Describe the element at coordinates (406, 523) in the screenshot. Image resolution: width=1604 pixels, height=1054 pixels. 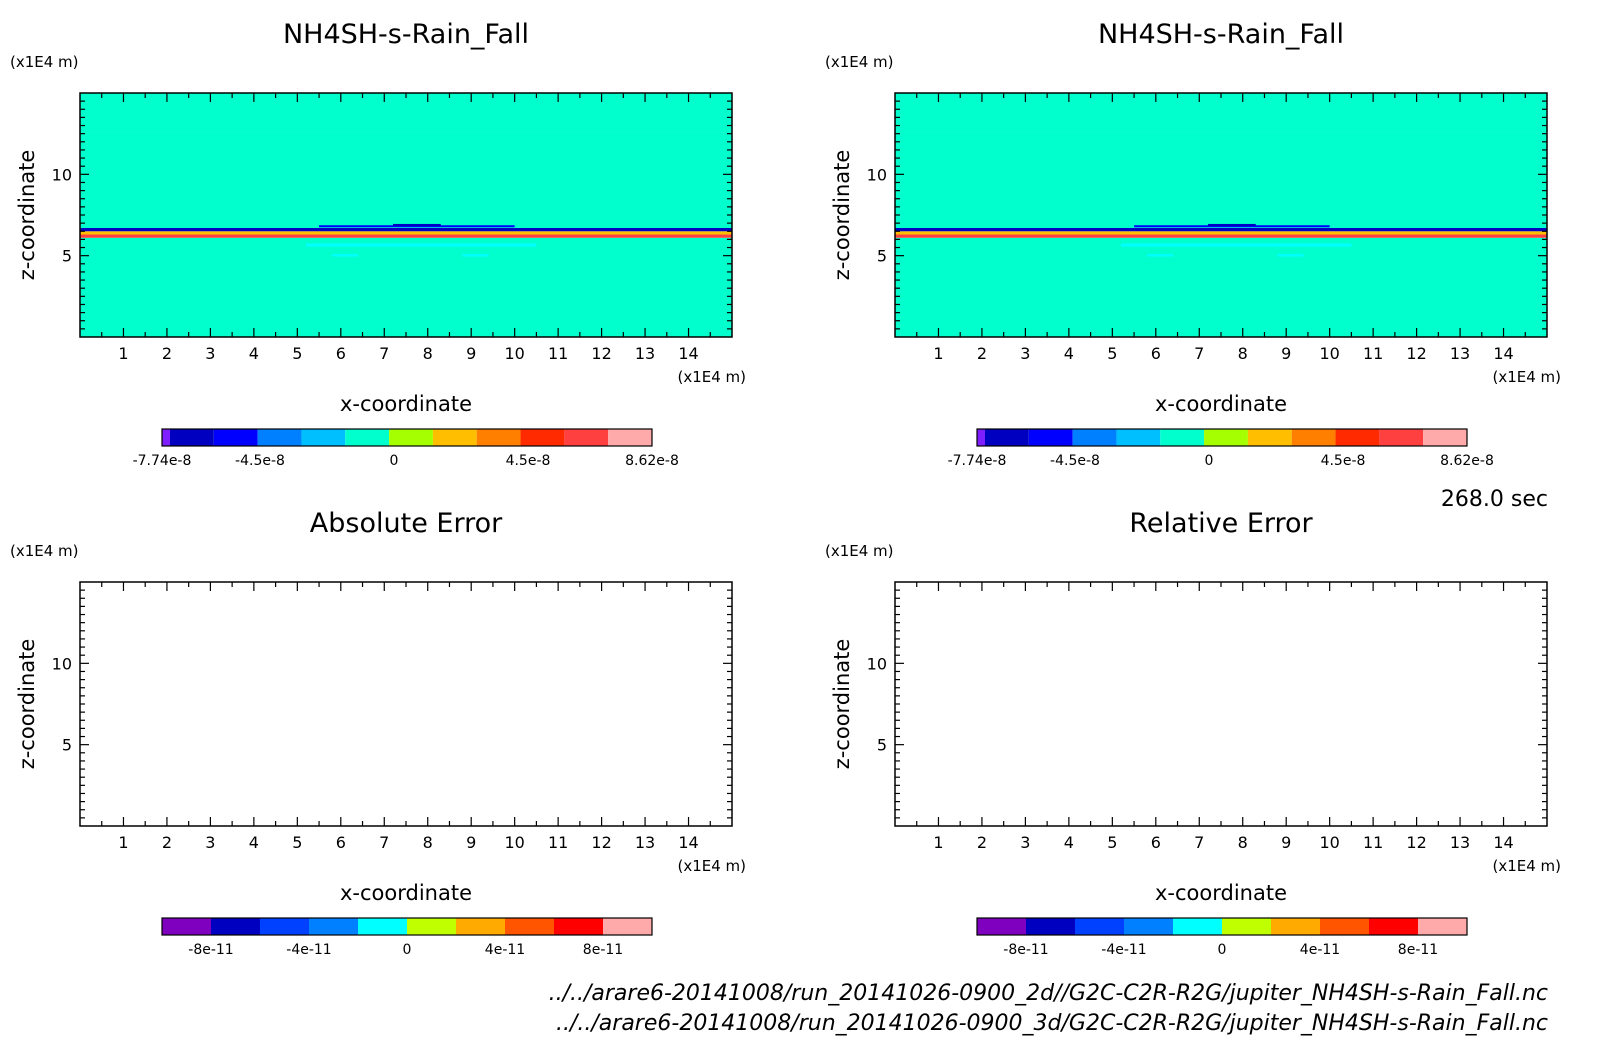
I see `panel-title: Absolute Error` at that location.